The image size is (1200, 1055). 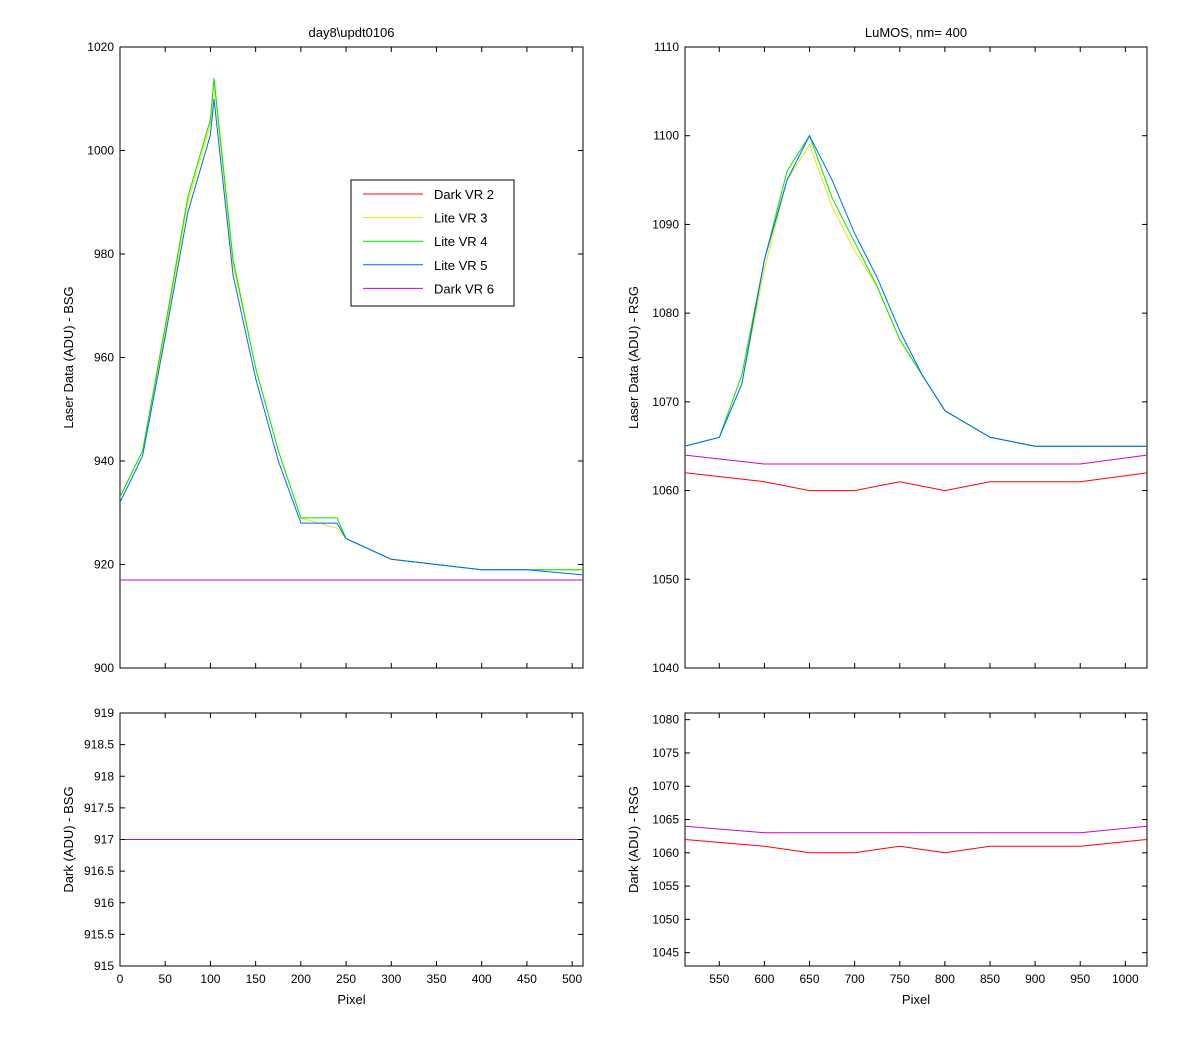 What do you see at coordinates (346, 979) in the screenshot?
I see `x-tick-label: 250` at bounding box center [346, 979].